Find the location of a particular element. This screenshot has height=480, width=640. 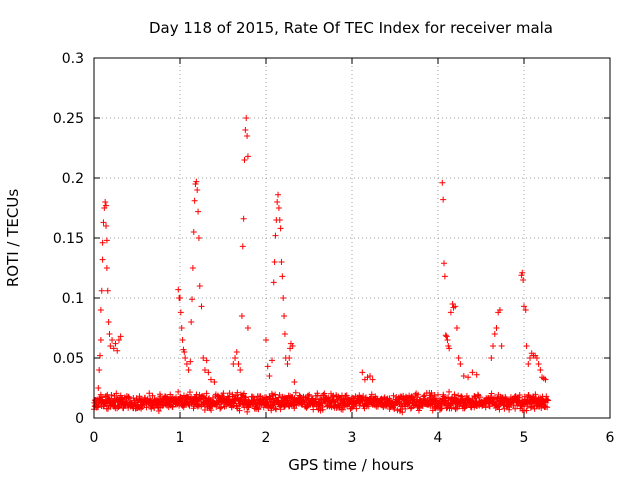

y-tick-label: 0.2 is located at coordinates (73, 179).